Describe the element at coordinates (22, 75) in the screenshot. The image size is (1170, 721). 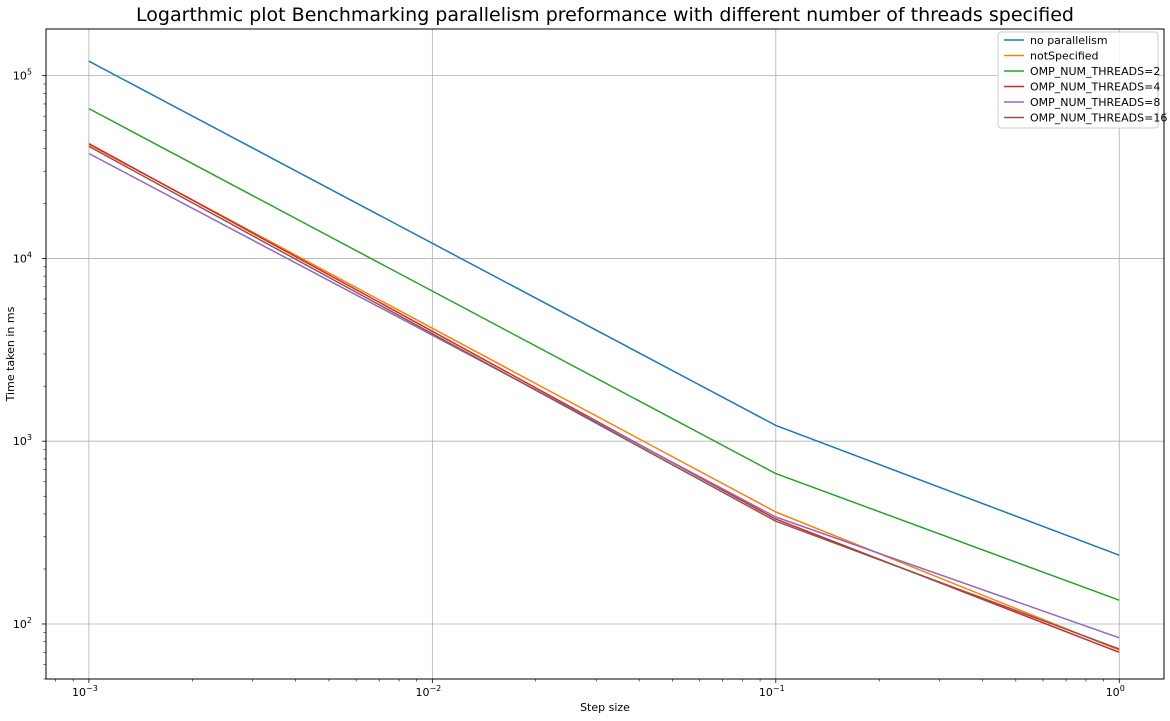
I see `y-tick-label: 10⁵` at that location.